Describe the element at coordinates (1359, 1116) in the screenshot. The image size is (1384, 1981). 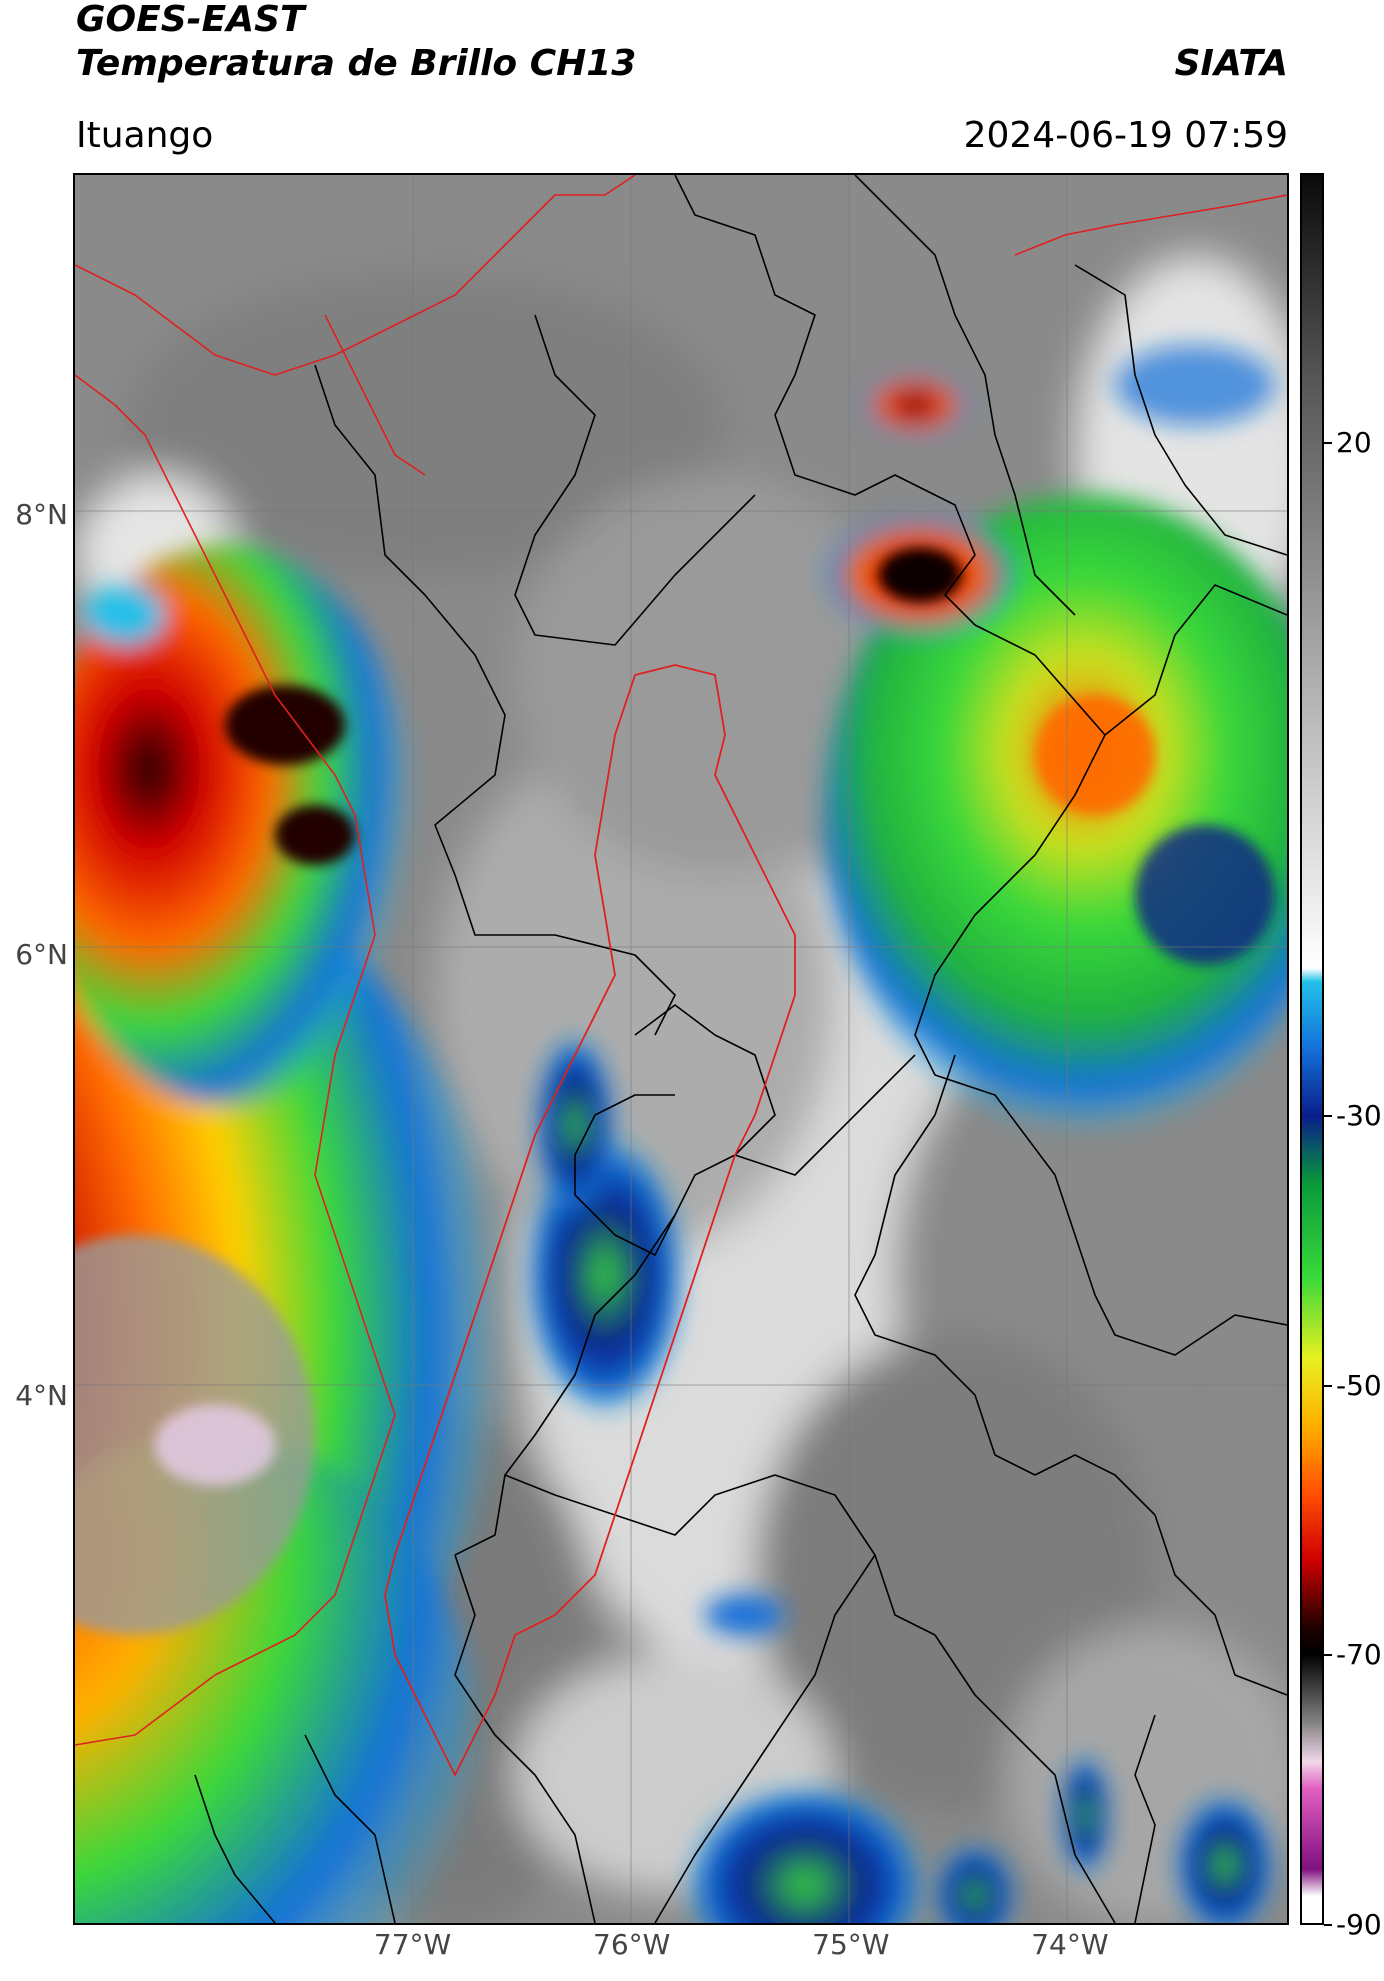
I see `colorbar-tick-label: -30` at that location.